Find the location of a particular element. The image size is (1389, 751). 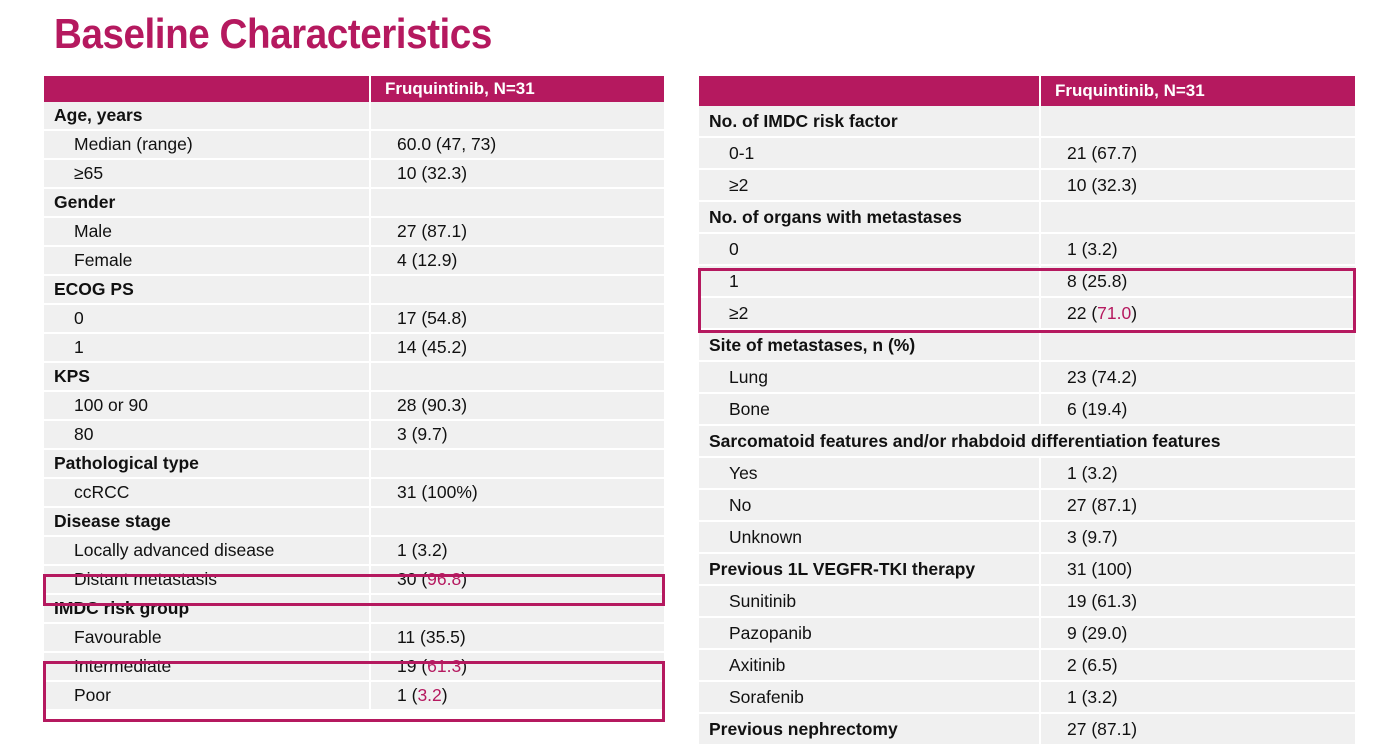

row-label: Site of metastases, n (%) is located at coordinates (869, 344).